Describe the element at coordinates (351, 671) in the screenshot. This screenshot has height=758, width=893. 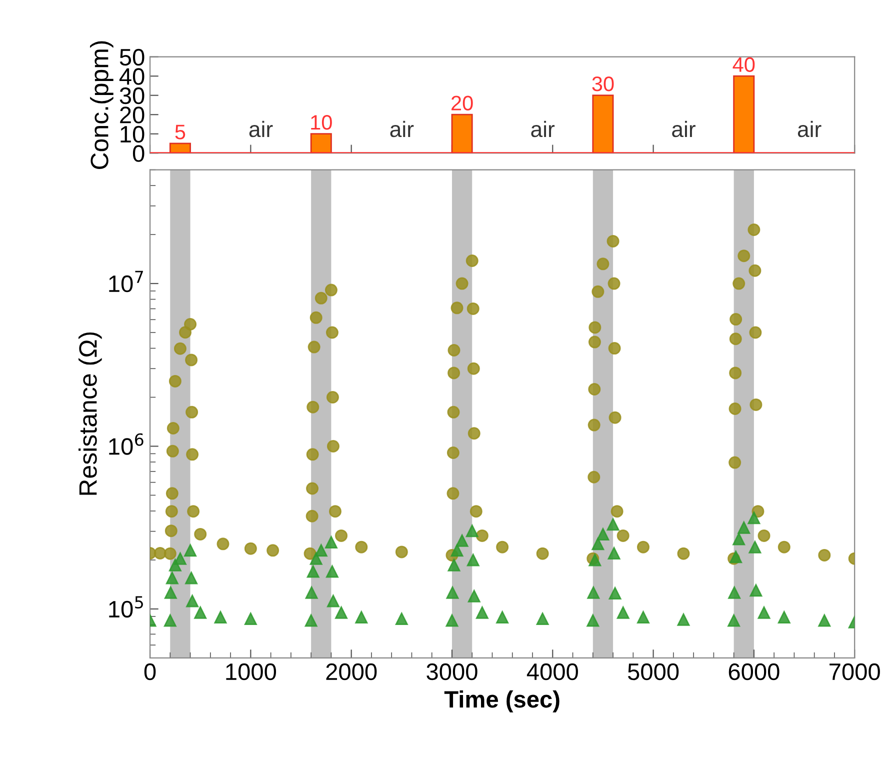
I see `x-tick-label: 2000` at that location.